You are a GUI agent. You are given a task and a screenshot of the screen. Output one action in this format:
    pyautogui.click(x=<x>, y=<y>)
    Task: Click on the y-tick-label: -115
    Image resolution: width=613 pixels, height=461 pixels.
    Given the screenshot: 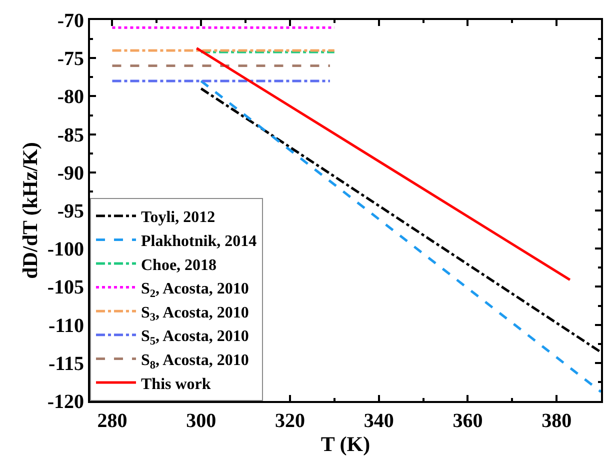 What is the action you would take?
    pyautogui.click(x=66, y=363)
    